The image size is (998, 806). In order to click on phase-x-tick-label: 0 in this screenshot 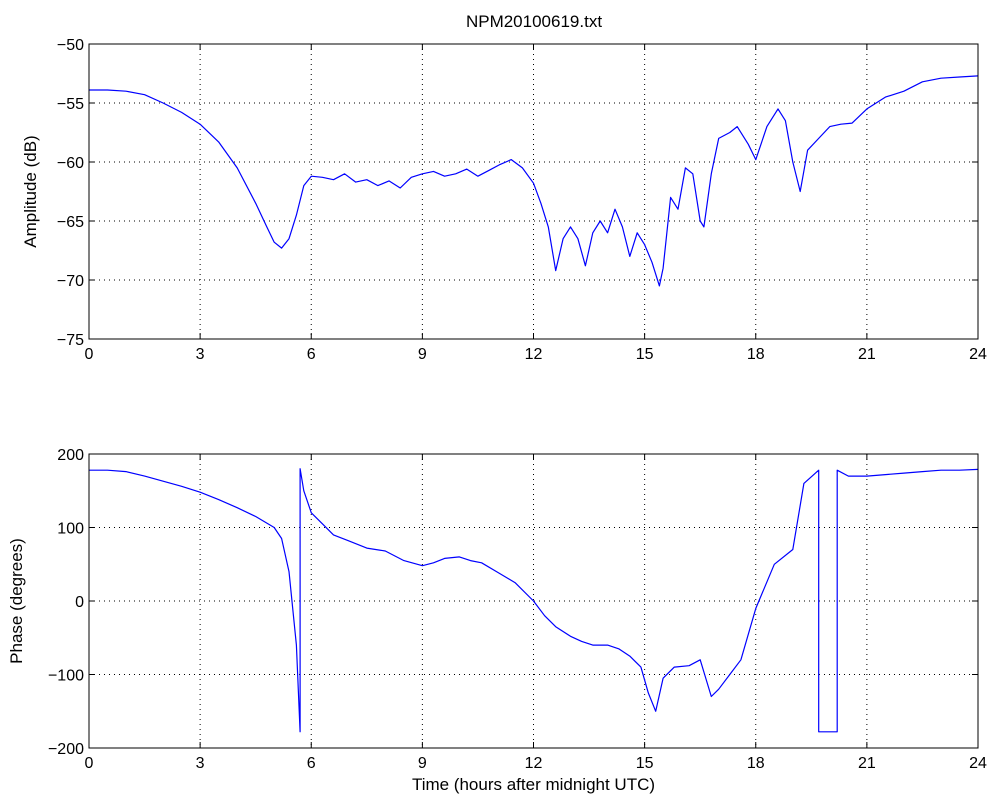, I will do `click(89, 763)`.